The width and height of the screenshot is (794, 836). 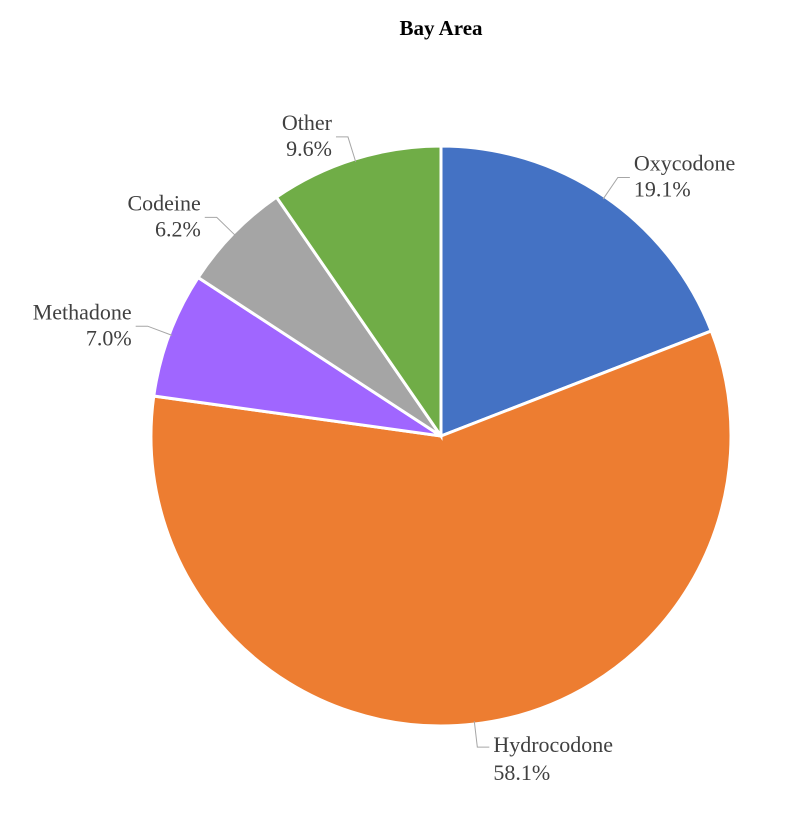 I want to click on data-label-value: 9.6%, so click(x=309, y=148).